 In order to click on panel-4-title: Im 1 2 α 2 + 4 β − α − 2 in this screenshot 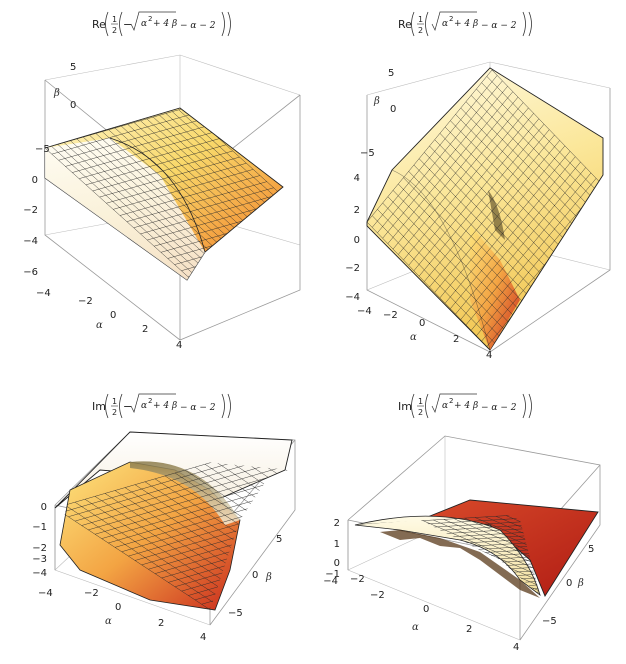, I will do `click(465, 406)`.